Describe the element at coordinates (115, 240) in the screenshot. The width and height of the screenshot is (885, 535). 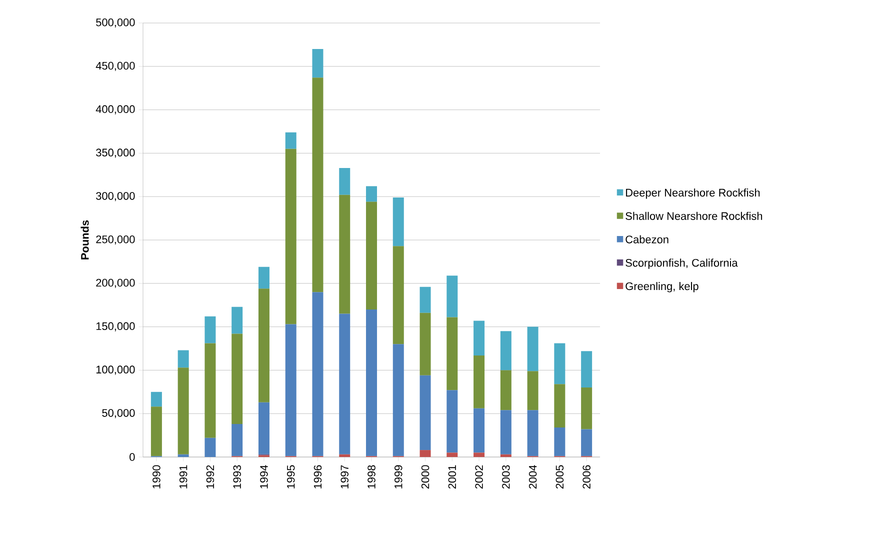
I see `y-tick-label: 250,000` at that location.